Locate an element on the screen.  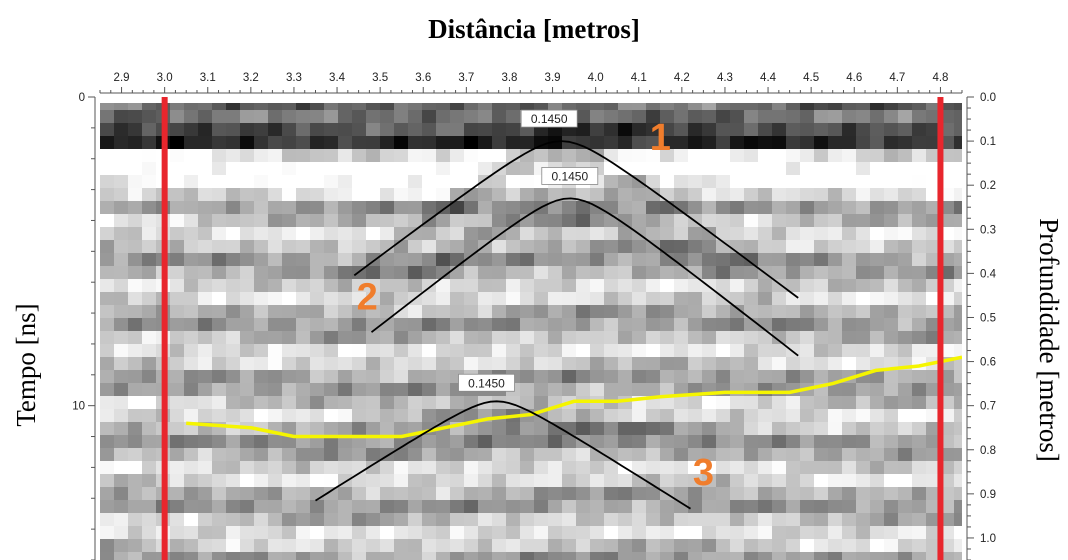
x-tick-label: 4.7 is located at coordinates (897, 78).